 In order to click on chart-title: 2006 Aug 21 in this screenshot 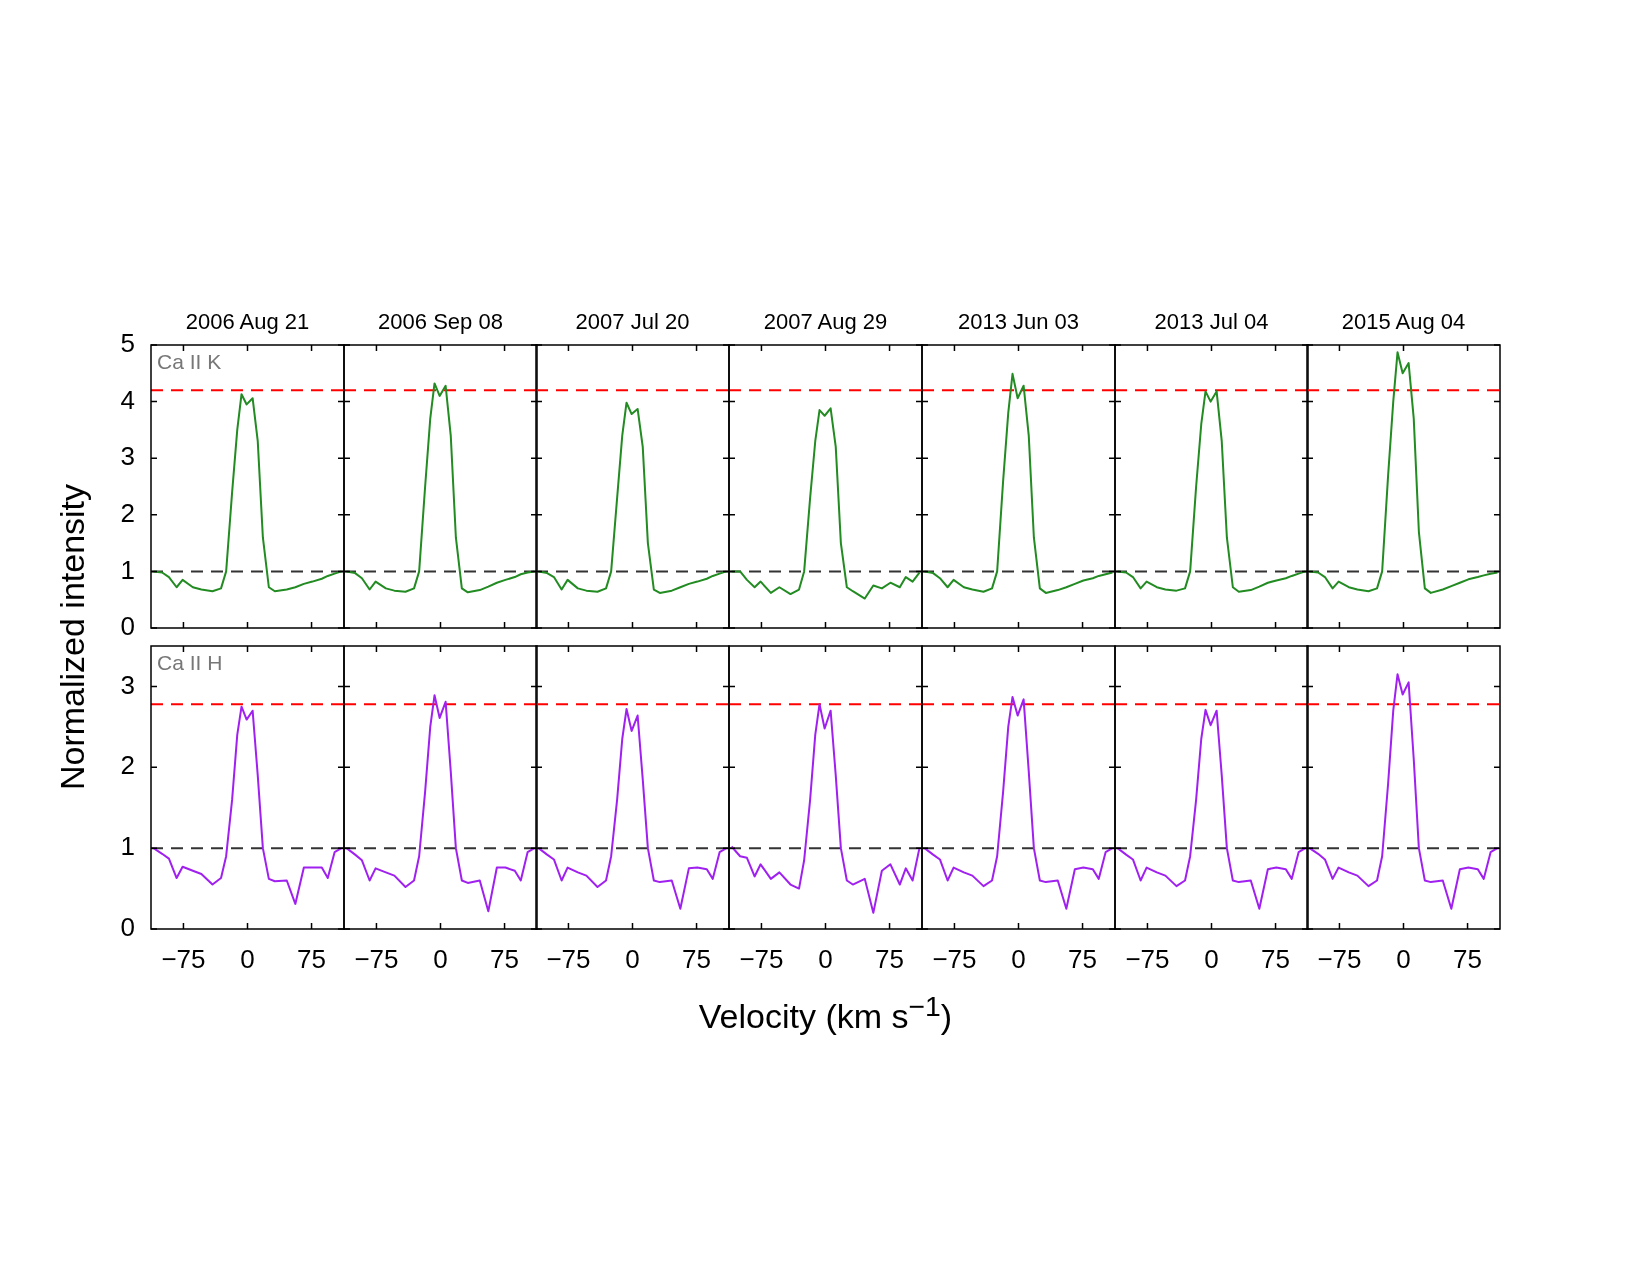, I will do `click(247, 322)`.